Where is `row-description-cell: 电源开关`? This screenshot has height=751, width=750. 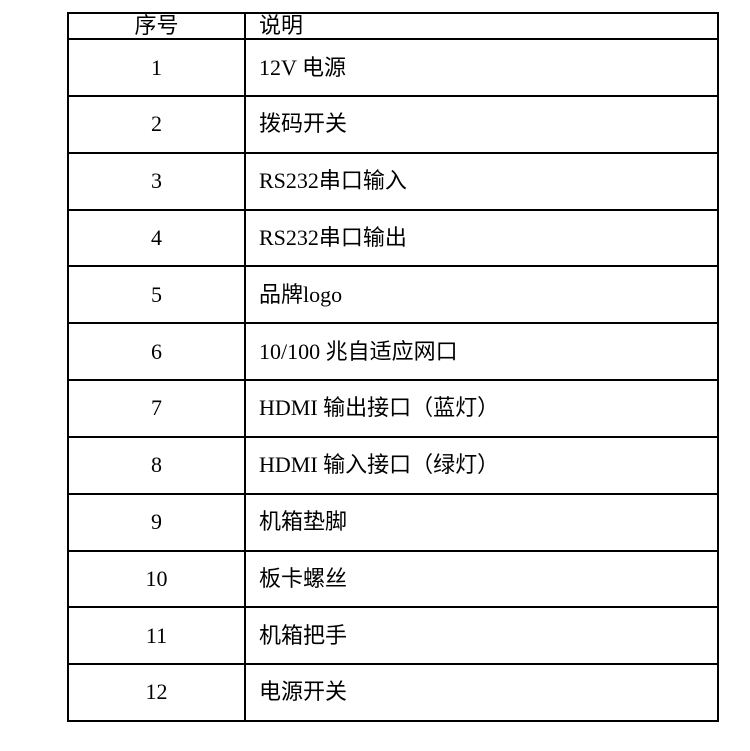 row-description-cell: 电源开关 is located at coordinates (481, 692).